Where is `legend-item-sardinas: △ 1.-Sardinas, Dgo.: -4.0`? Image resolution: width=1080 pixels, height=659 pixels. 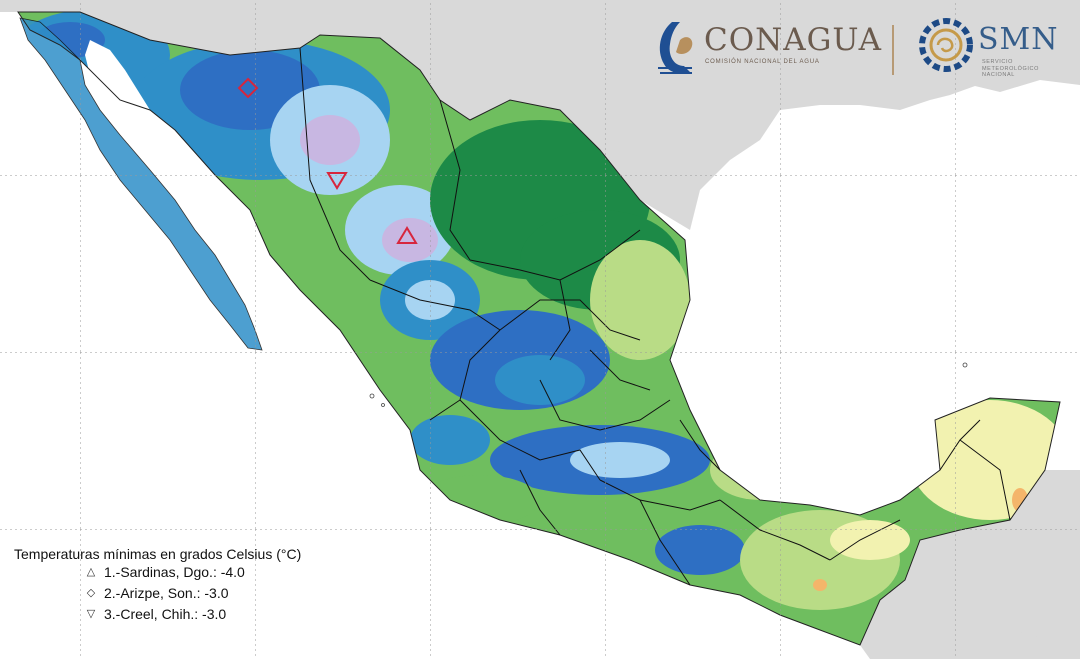 legend-item-sardinas: △ 1.-Sardinas, Dgo.: -4.0 is located at coordinates (184, 573).